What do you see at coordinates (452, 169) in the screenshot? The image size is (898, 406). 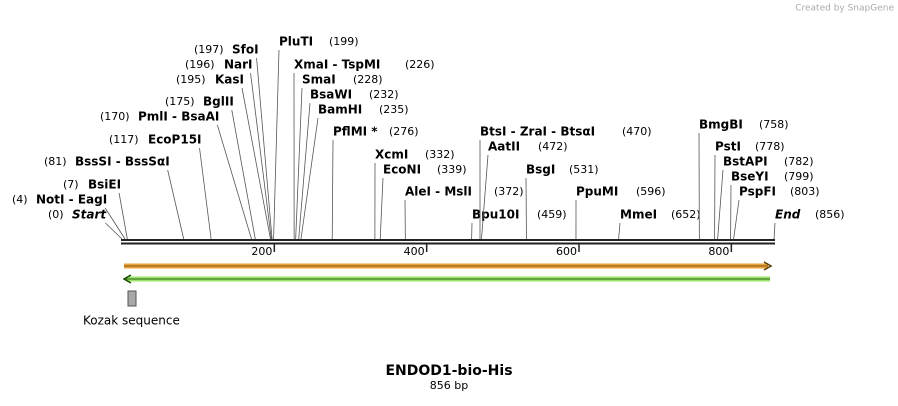 I see `site-position: (339)` at bounding box center [452, 169].